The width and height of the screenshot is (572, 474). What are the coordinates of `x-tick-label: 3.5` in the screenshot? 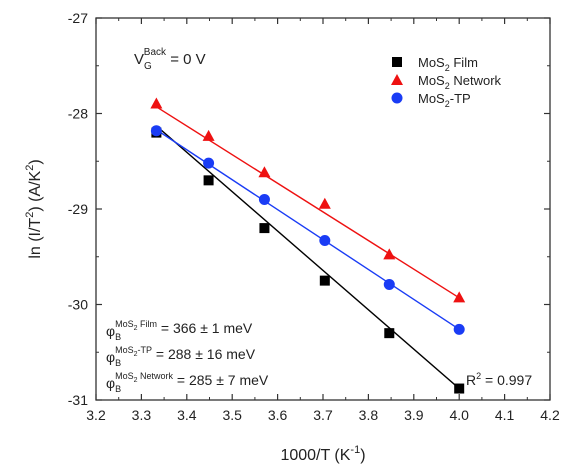 It's located at (232, 415).